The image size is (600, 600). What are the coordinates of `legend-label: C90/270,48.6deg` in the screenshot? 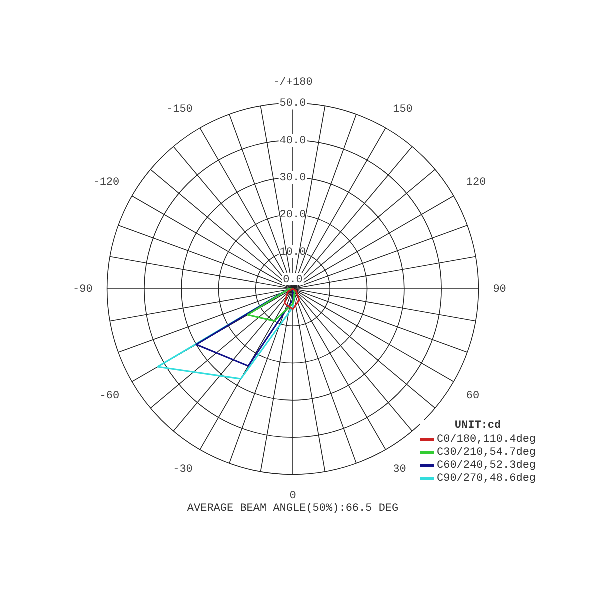 It's located at (486, 478).